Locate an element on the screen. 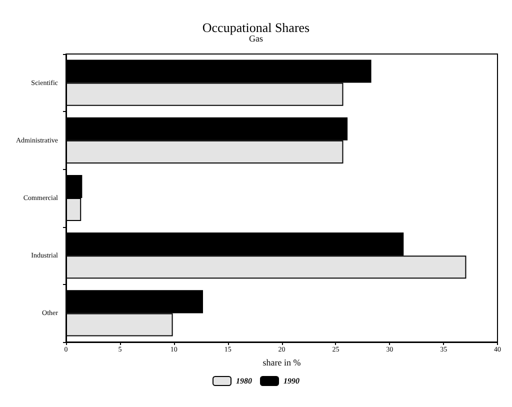 This screenshot has height=407, width=512. chart-title: Occupational Shares is located at coordinates (256, 27).